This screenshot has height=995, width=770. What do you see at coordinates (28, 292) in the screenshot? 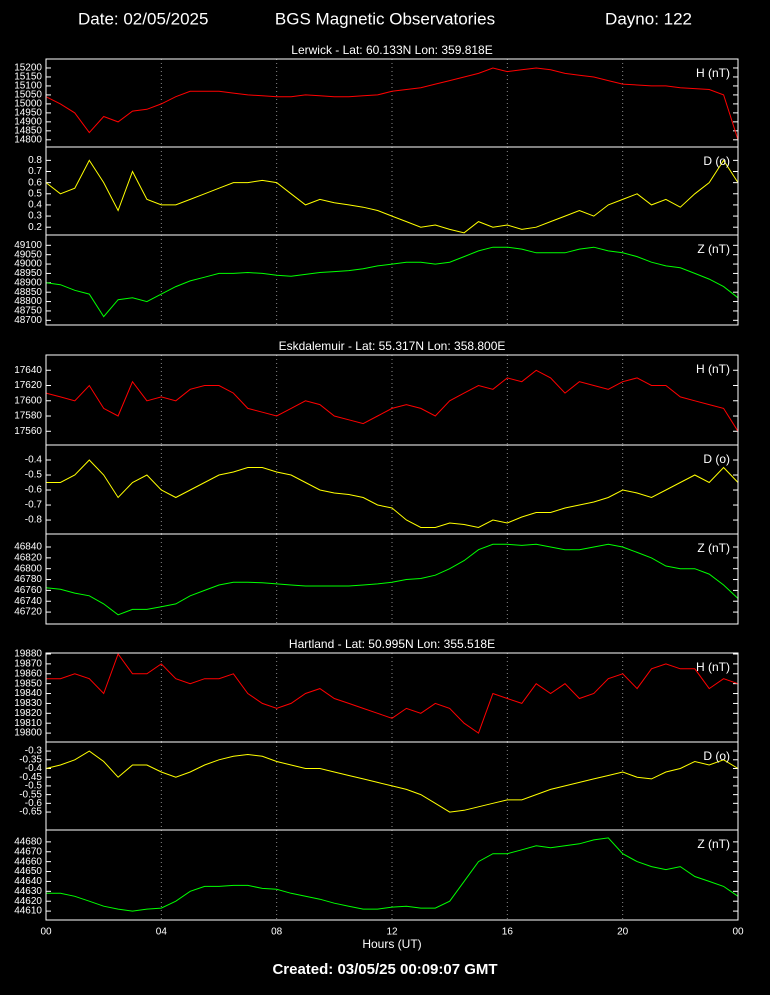
I see `y-tick-label: 48850` at bounding box center [28, 292].